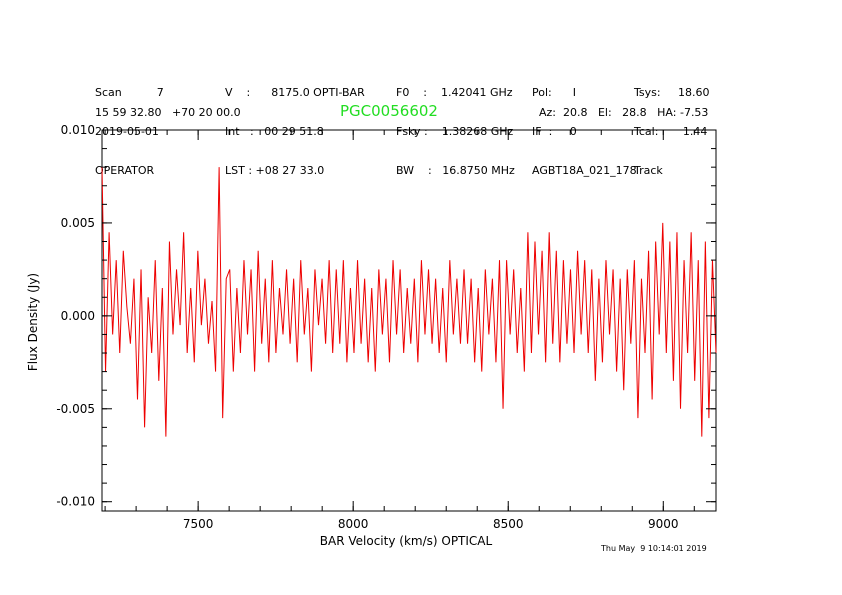 This screenshot has width=842, height=595. Describe the element at coordinates (455, 170) in the screenshot. I see `header-bw-line: BW : 16.8750 MHz` at that location.